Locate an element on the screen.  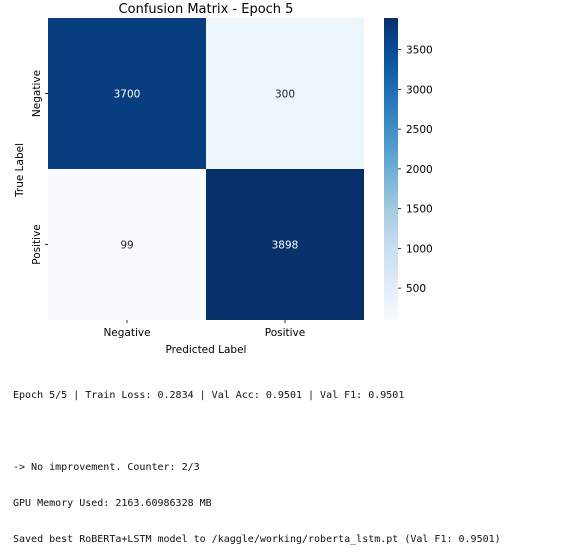
y-tick-label: Negative is located at coordinates (37, 93).